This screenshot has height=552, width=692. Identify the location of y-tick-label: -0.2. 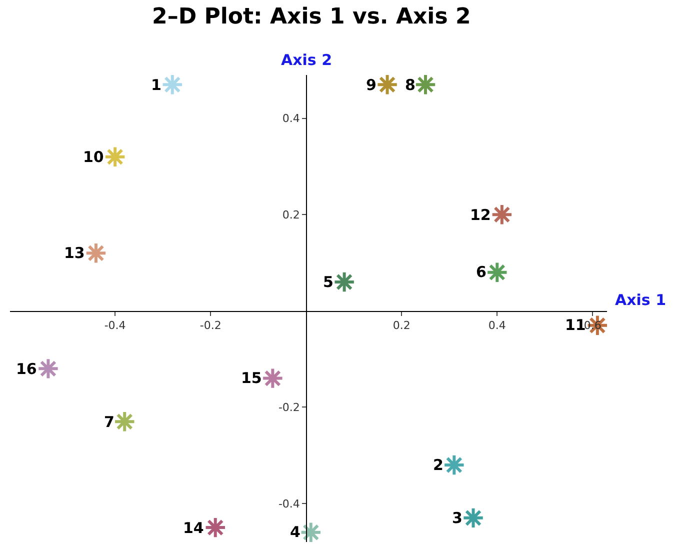
(289, 407).